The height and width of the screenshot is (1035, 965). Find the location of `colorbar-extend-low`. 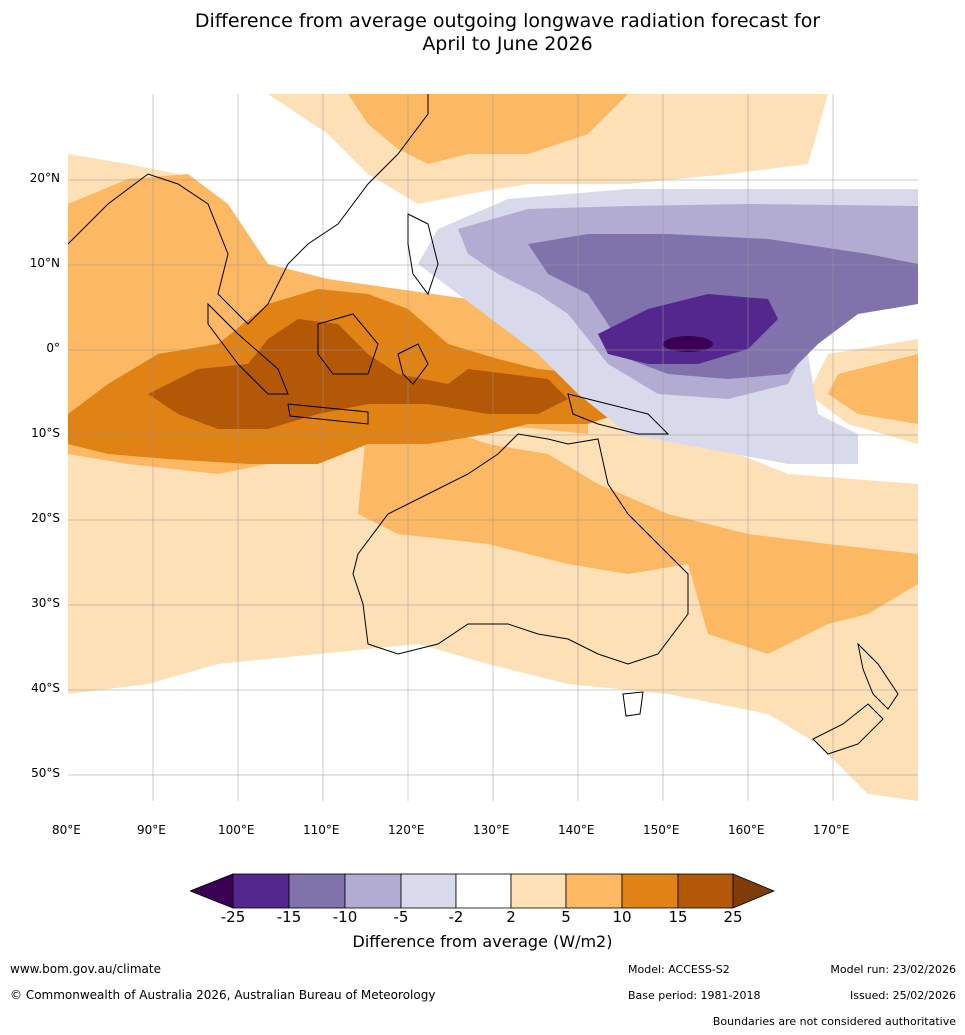

colorbar-extend-low is located at coordinates (212, 891).